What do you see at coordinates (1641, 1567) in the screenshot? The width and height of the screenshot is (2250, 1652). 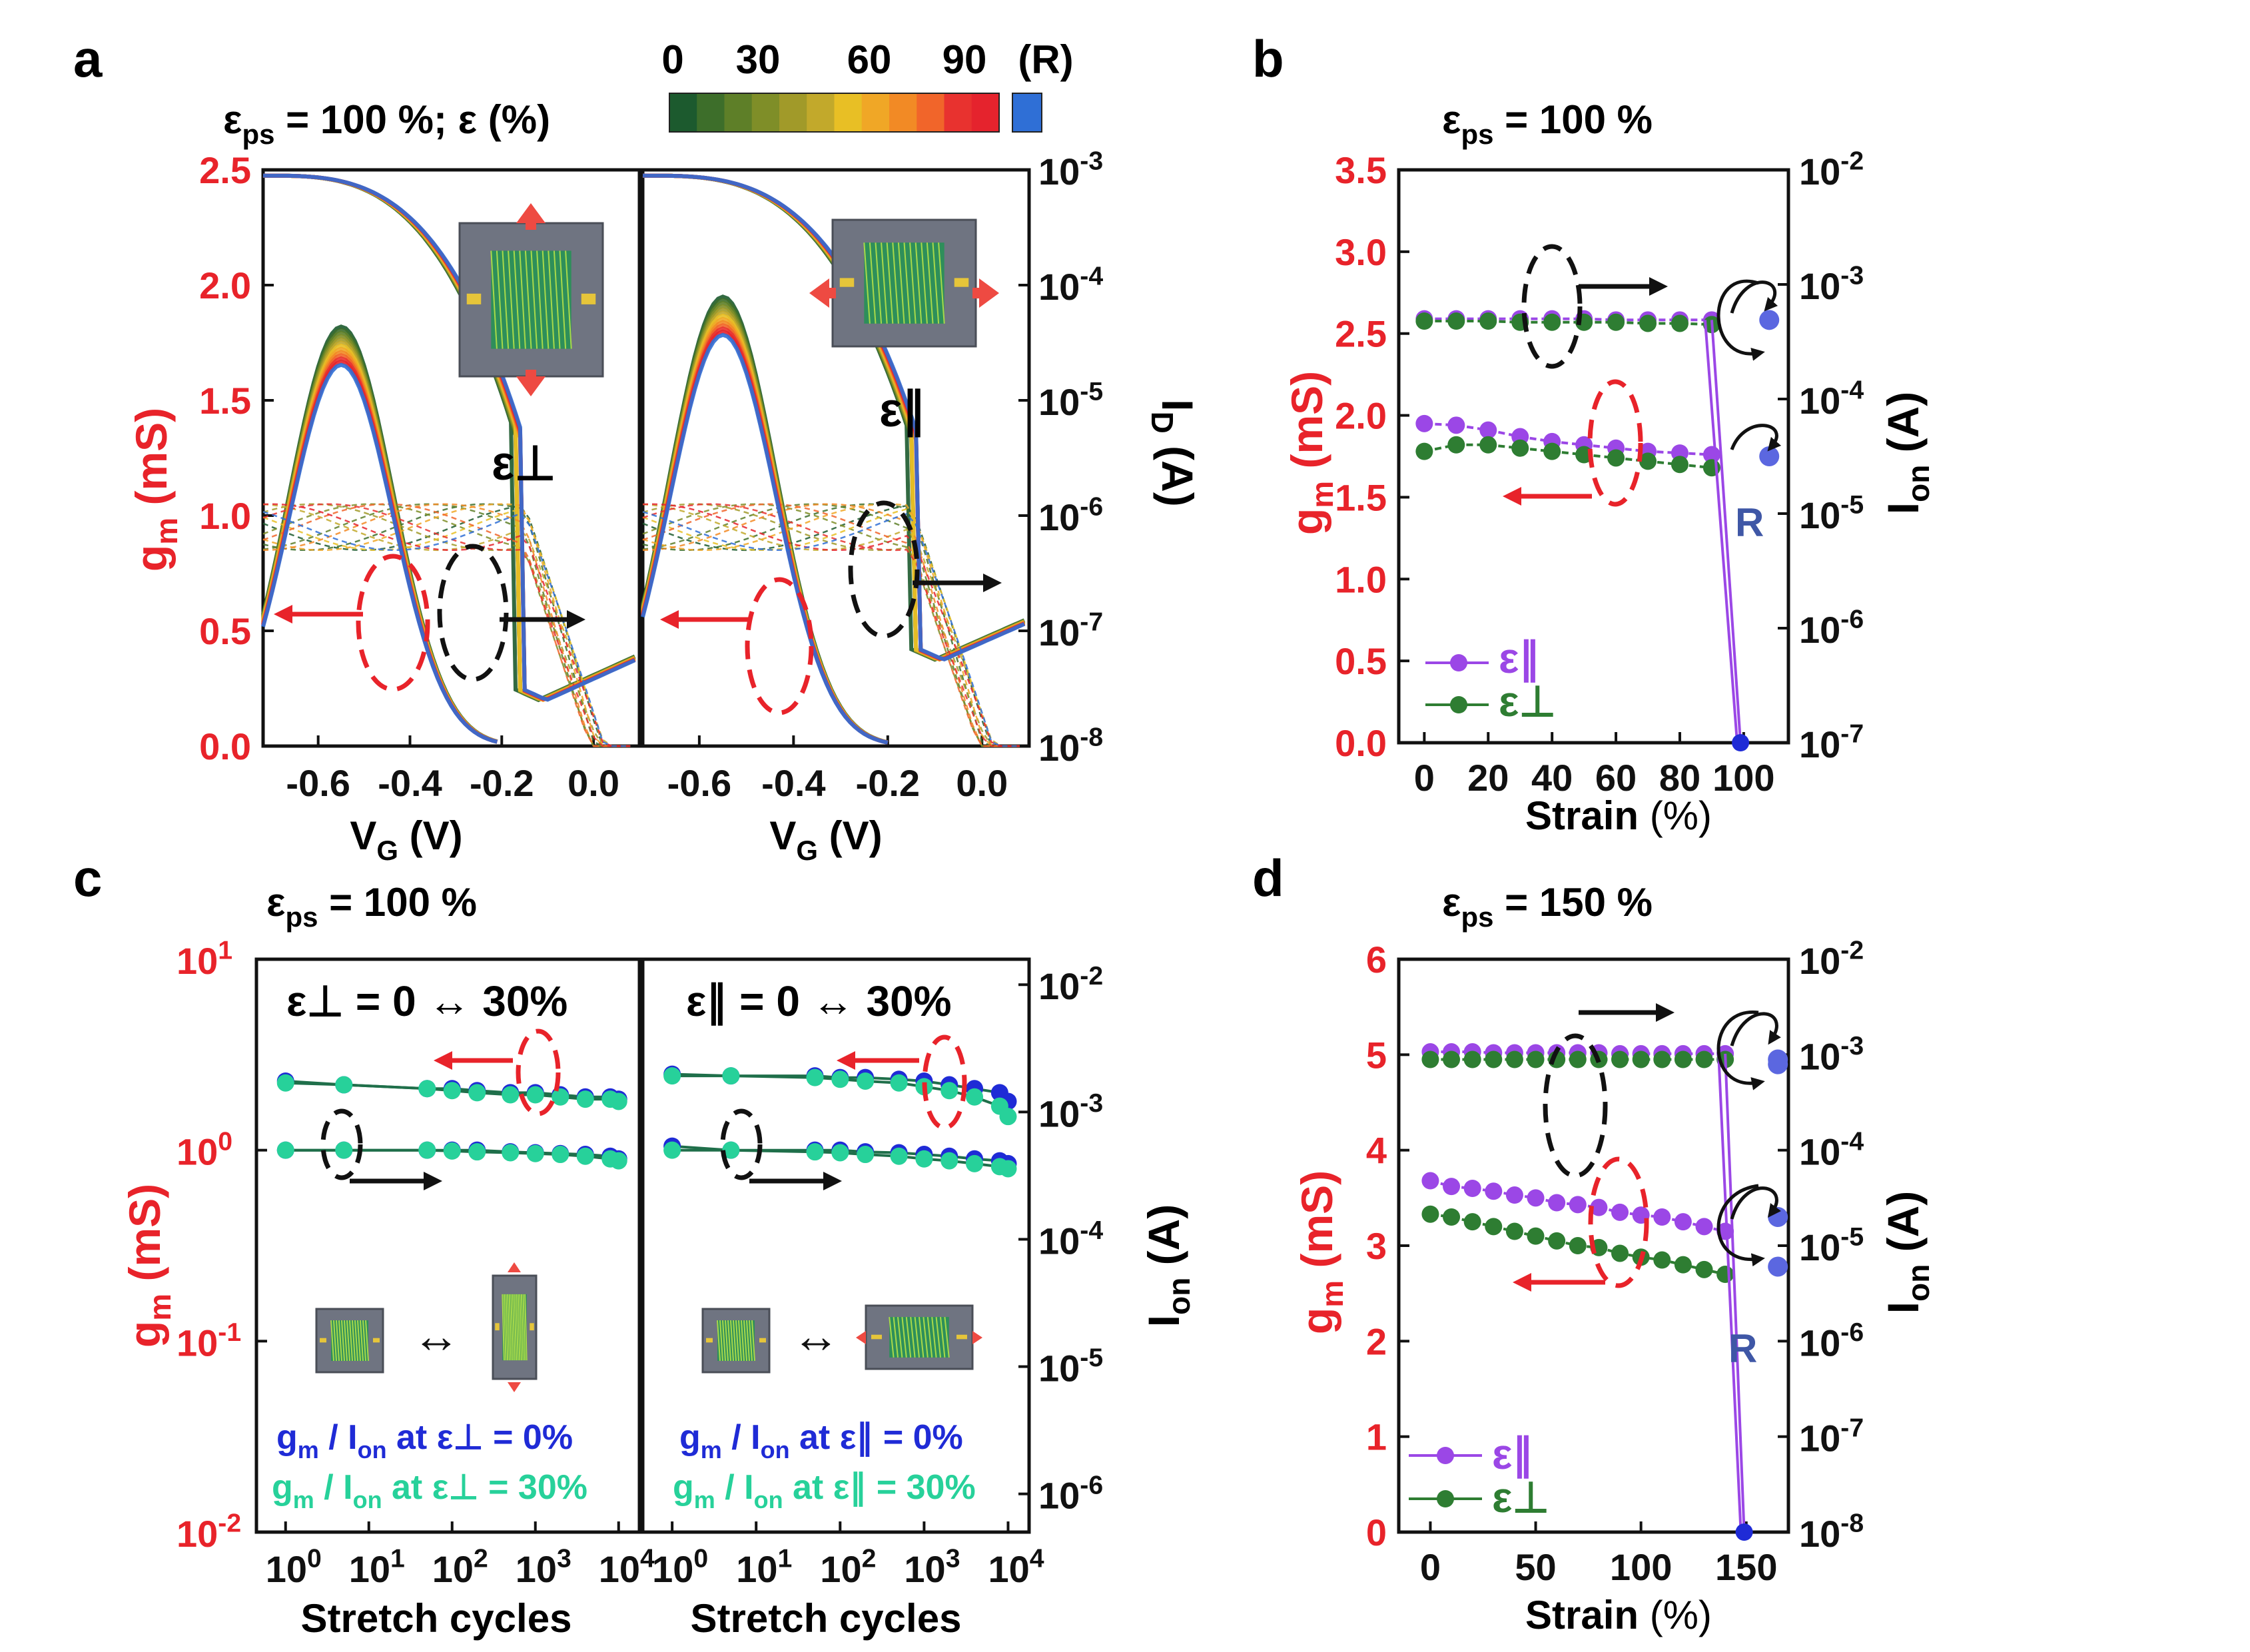 I see `x-tick-label: 100` at bounding box center [1641, 1567].